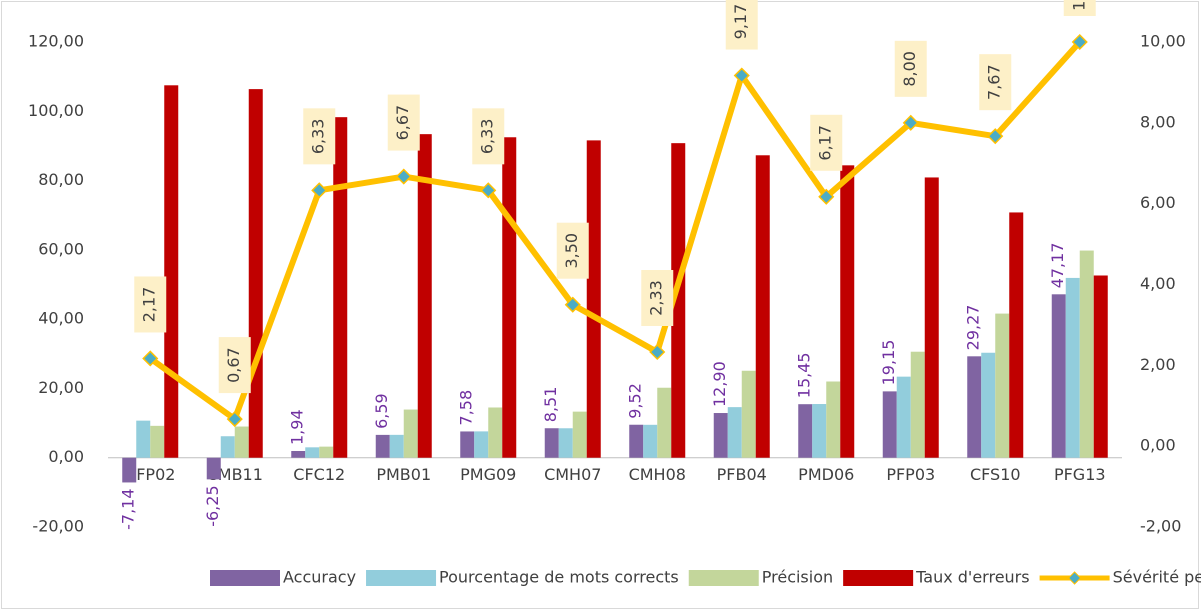  Describe the element at coordinates (559, 577) in the screenshot. I see `legend-label: Pourcentage de mots corrects` at that location.